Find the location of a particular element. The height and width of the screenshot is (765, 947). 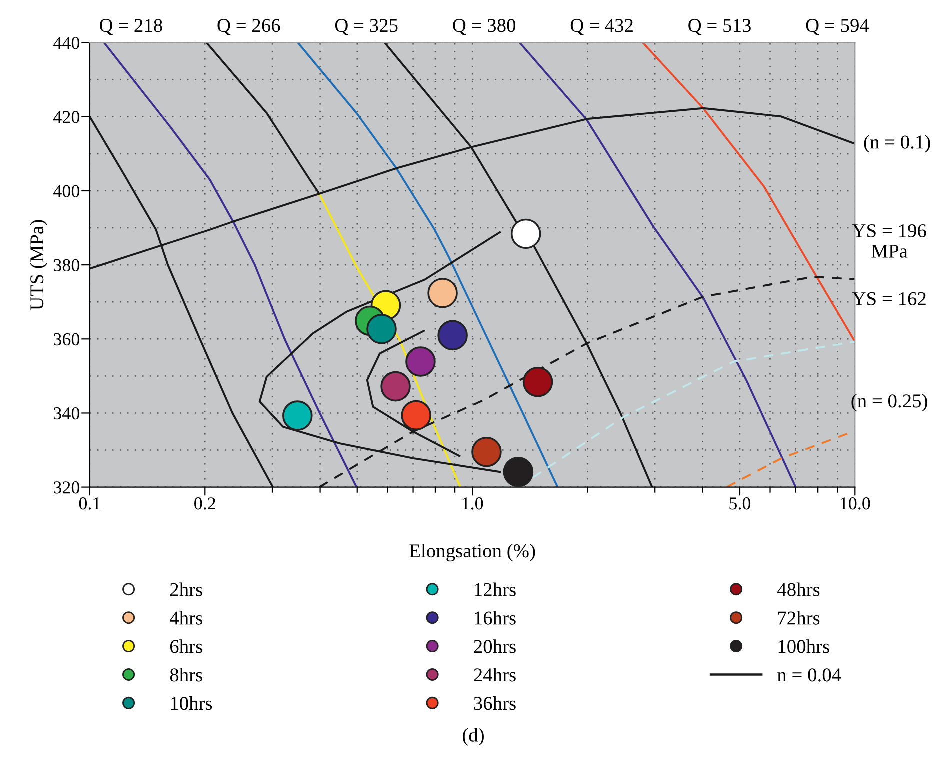

legend-label: 16hrs is located at coordinates (495, 618).